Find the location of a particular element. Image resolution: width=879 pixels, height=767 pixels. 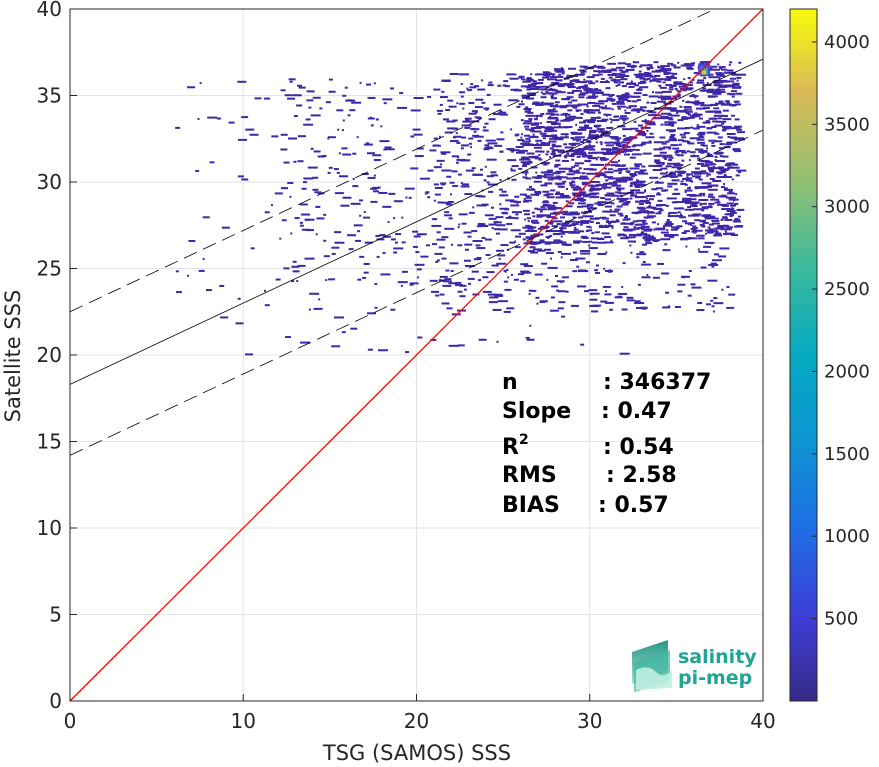

stat-slope-value: : 0.47 is located at coordinates (636, 411).